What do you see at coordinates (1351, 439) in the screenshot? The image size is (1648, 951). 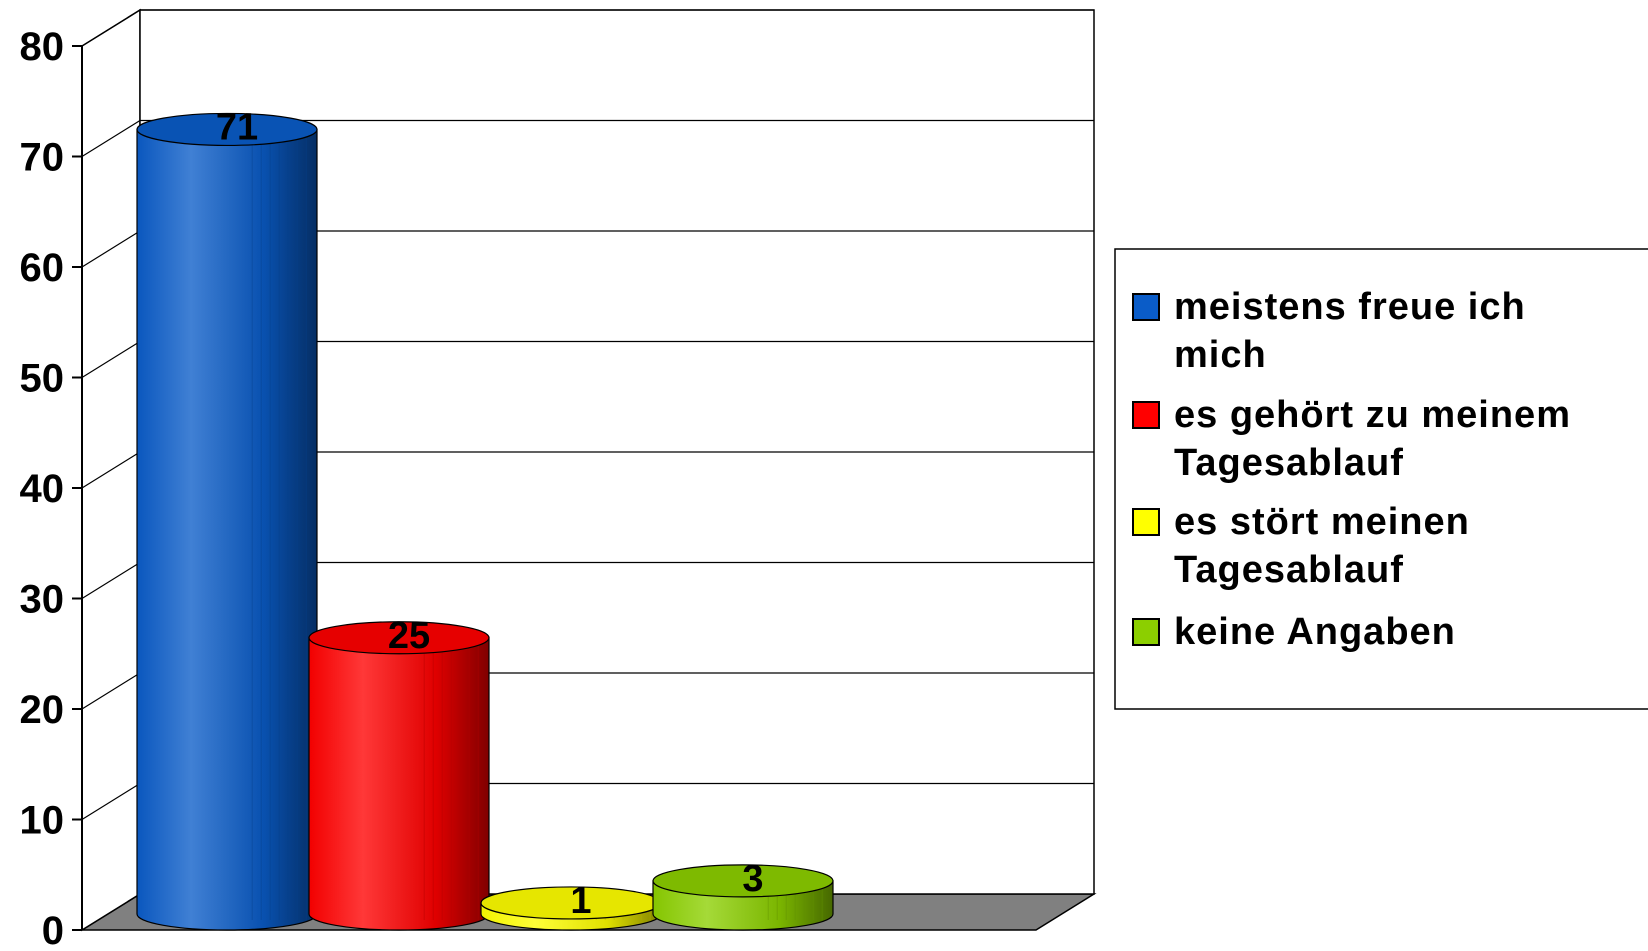 I see `legend-item-1: es gehört zu meinem Tagesablauf` at bounding box center [1351, 439].